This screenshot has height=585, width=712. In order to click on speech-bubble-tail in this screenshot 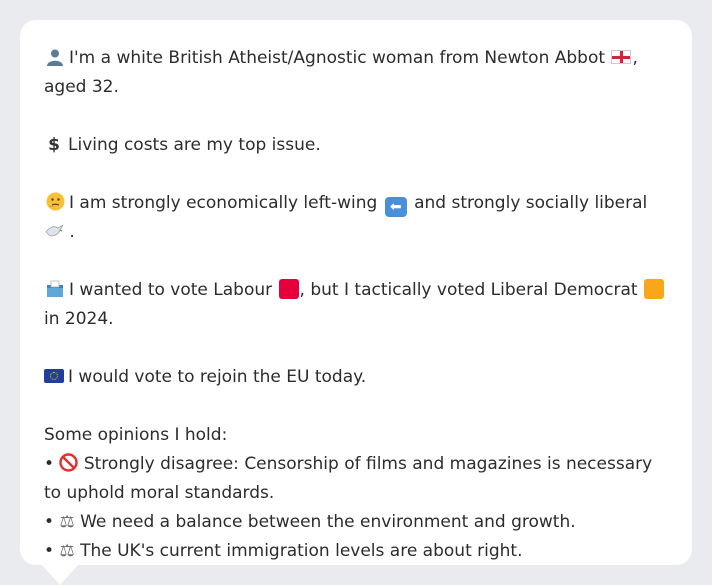, I will do `click(60, 574)`.